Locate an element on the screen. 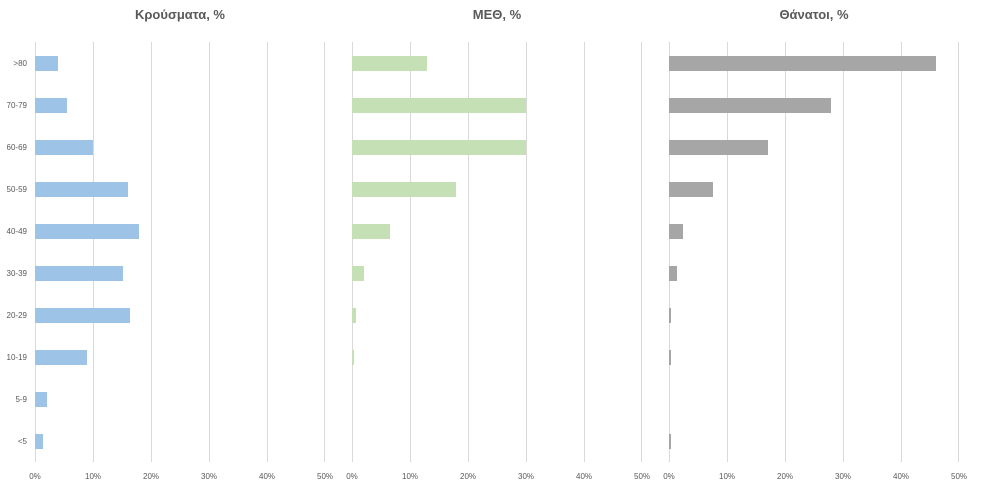 The image size is (986, 495). age-group-label: 5-9 is located at coordinates (21, 399).